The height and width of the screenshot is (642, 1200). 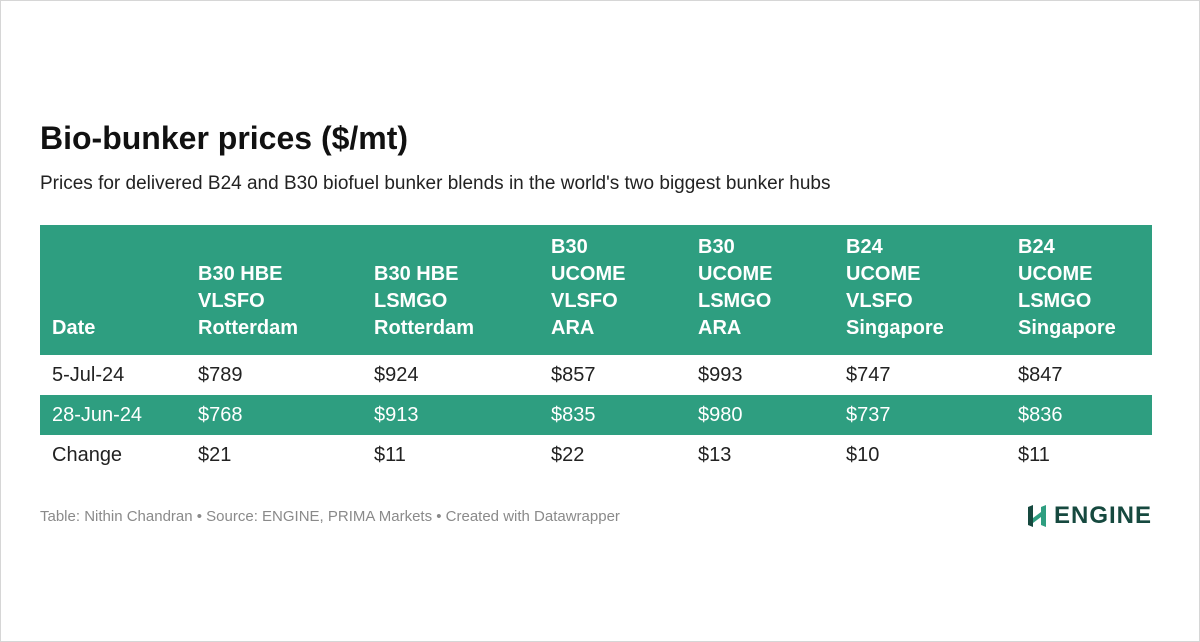 What do you see at coordinates (868, 374) in the screenshot?
I see `table-cell: $747` at bounding box center [868, 374].